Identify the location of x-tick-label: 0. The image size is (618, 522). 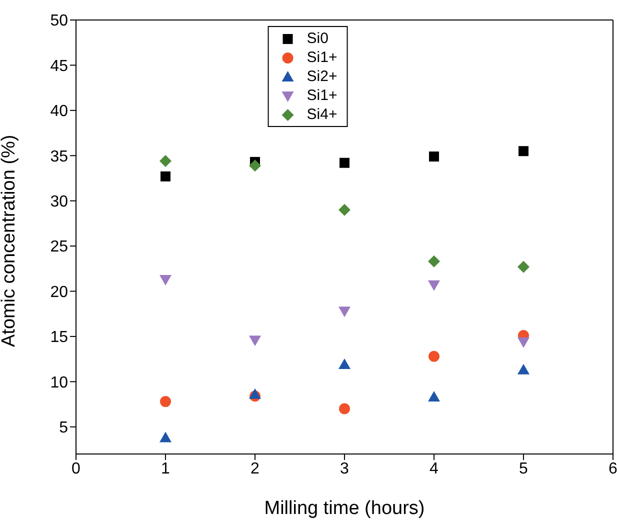
(76, 469).